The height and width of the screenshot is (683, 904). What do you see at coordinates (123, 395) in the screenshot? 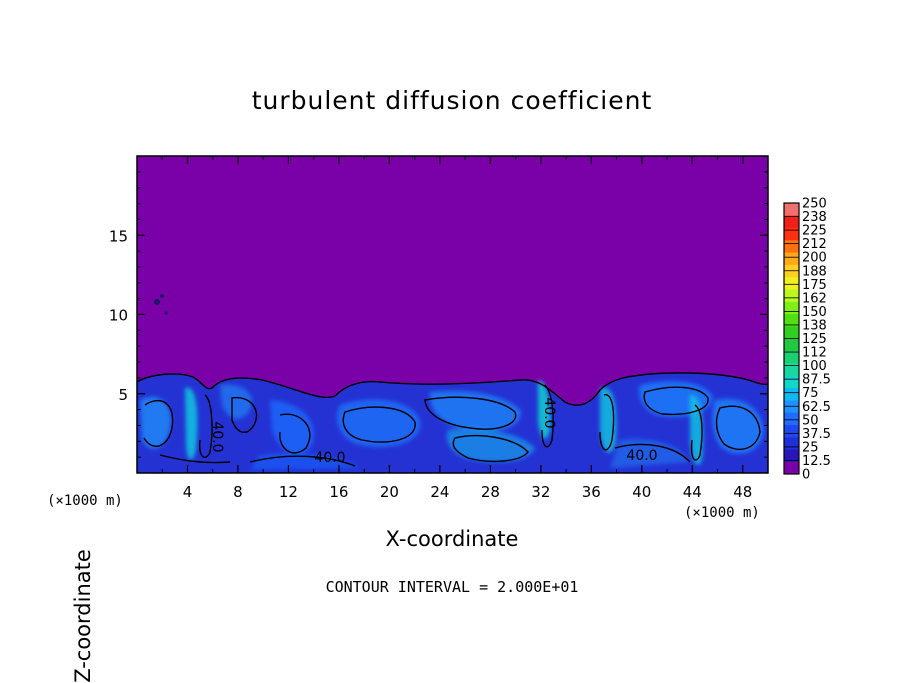
I see `y-tick-label: 5` at bounding box center [123, 395].